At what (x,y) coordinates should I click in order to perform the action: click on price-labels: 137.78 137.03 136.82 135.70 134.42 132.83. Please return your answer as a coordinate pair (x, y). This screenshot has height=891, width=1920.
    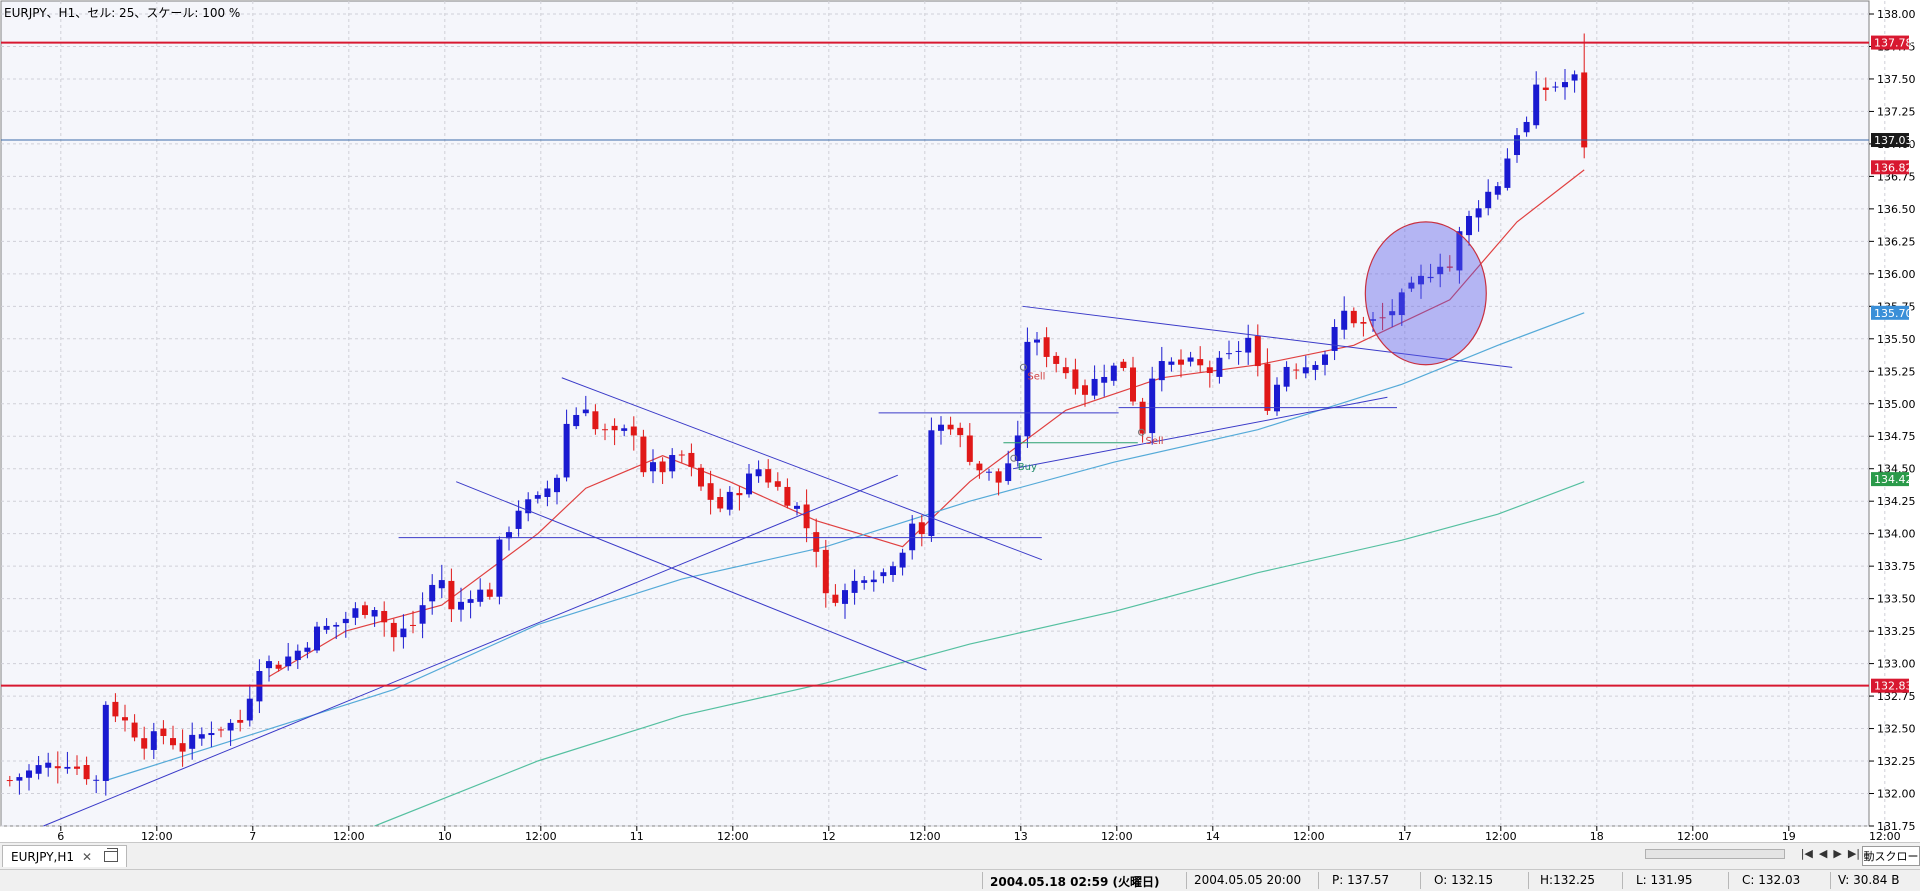
    Looking at the image, I should click on (1892, 364).